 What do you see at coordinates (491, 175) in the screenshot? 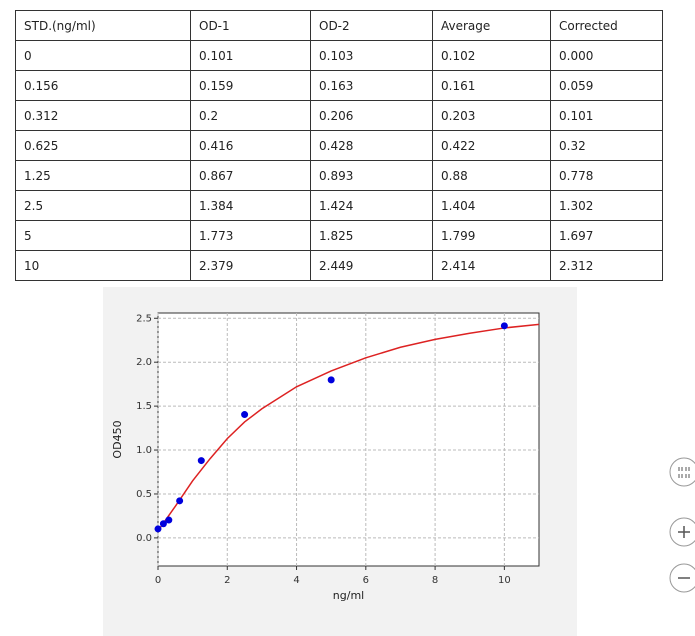
I see `table-cell: 0.88` at bounding box center [491, 175].